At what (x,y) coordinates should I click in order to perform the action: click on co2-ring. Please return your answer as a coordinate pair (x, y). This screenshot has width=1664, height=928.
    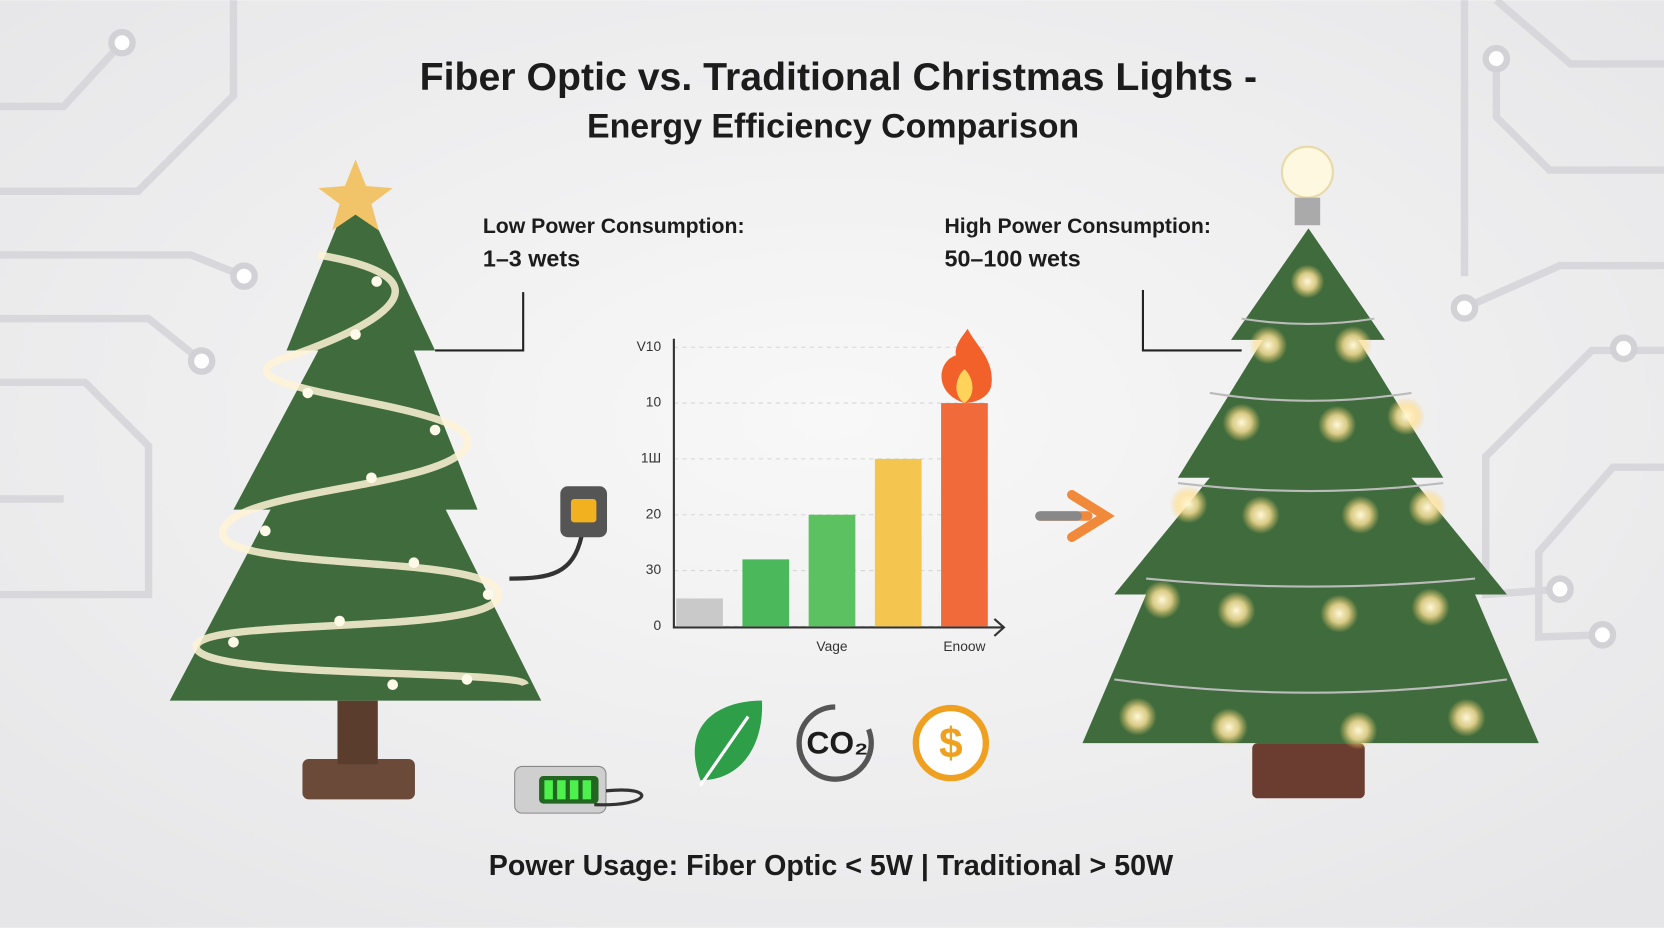
    Looking at the image, I should click on (835, 743).